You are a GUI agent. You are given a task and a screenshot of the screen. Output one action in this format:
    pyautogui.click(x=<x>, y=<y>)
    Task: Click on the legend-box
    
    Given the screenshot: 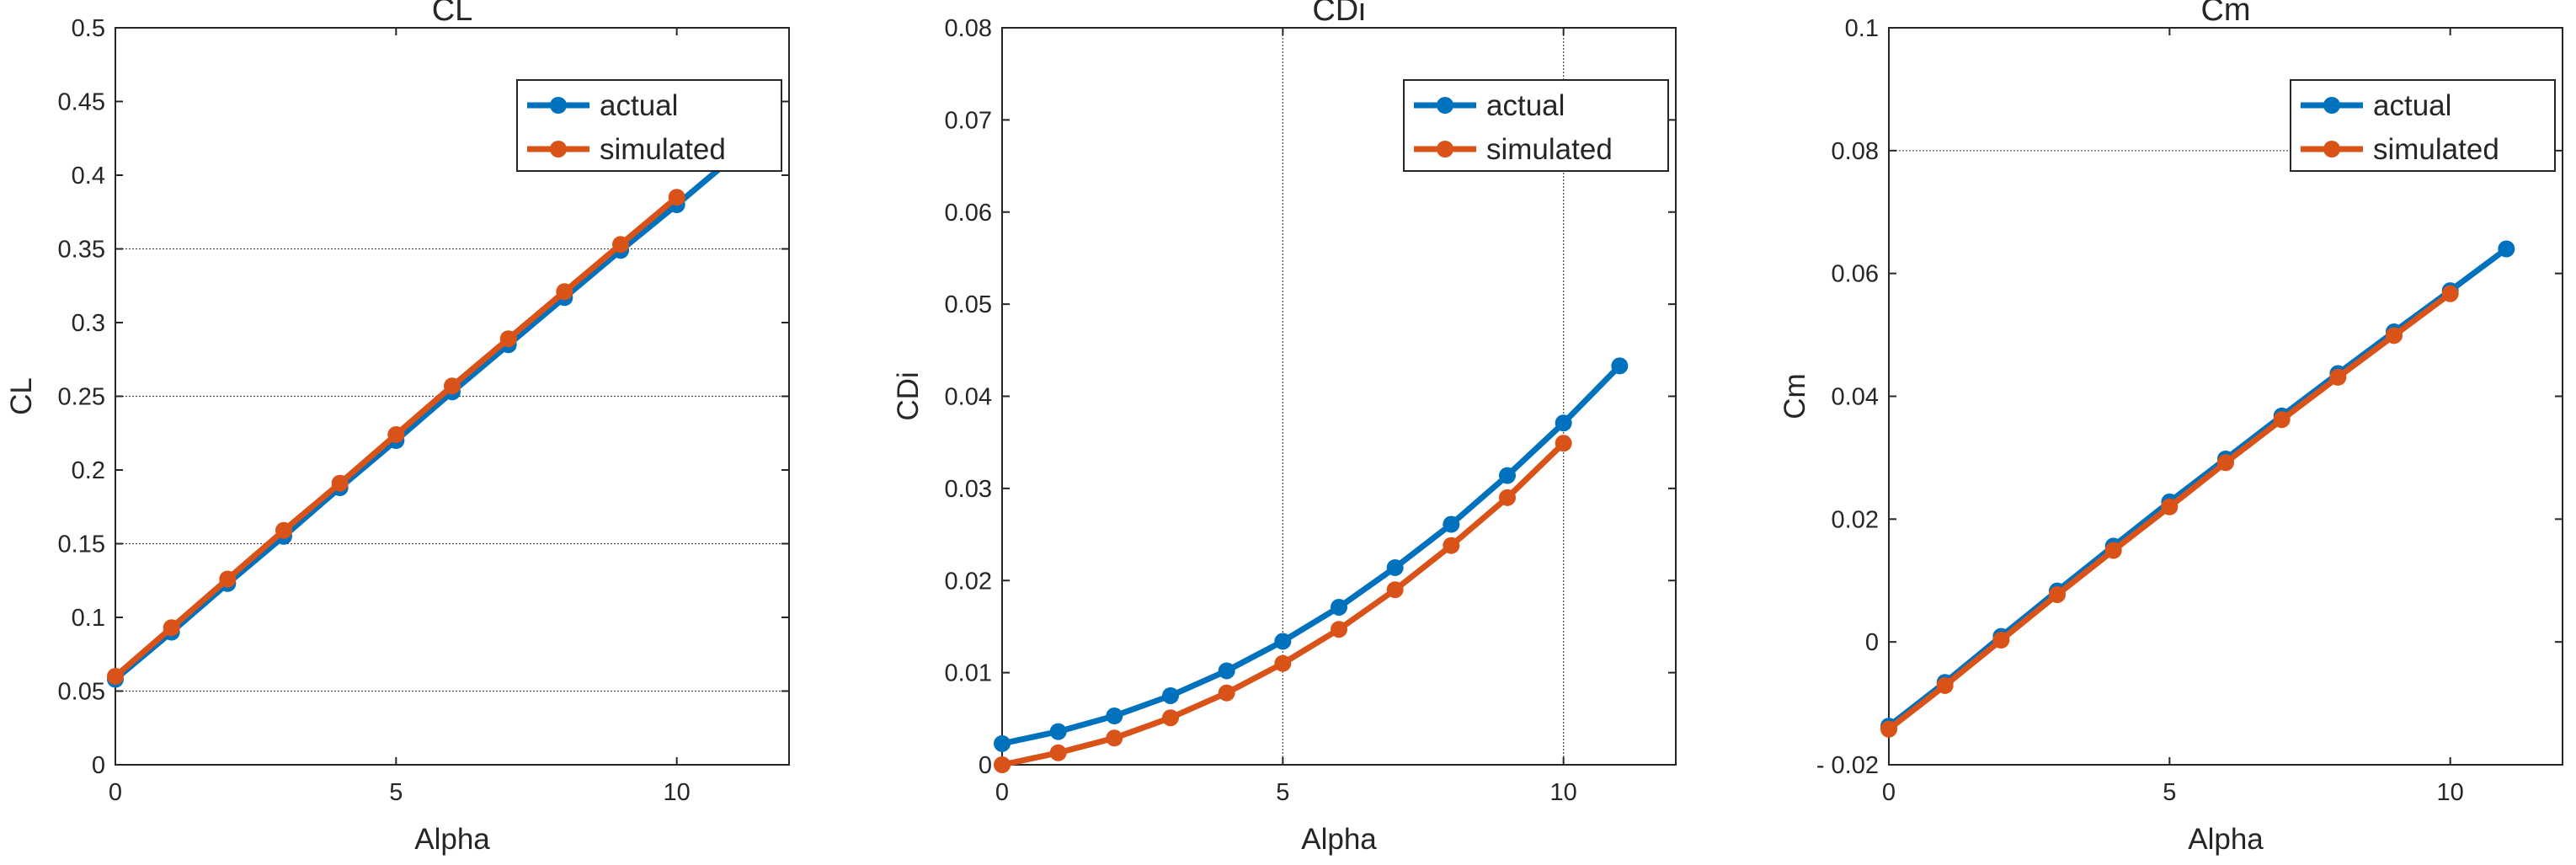 What is the action you would take?
    pyautogui.click(x=649, y=125)
    